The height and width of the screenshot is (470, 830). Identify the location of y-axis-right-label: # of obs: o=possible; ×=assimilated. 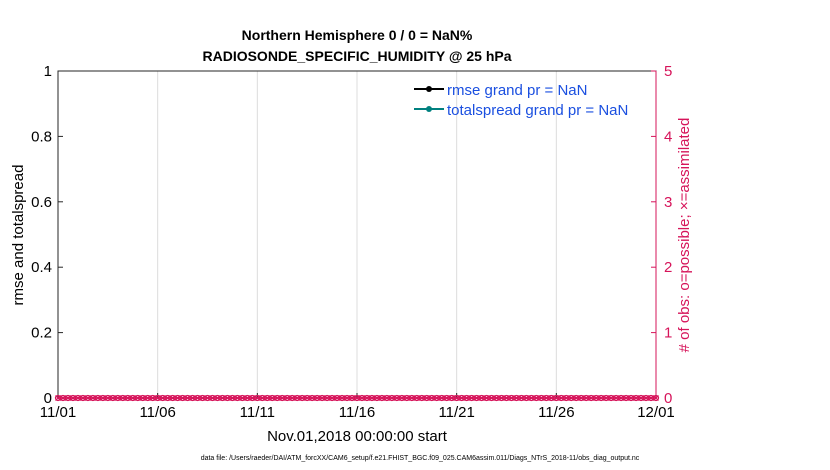
(684, 235).